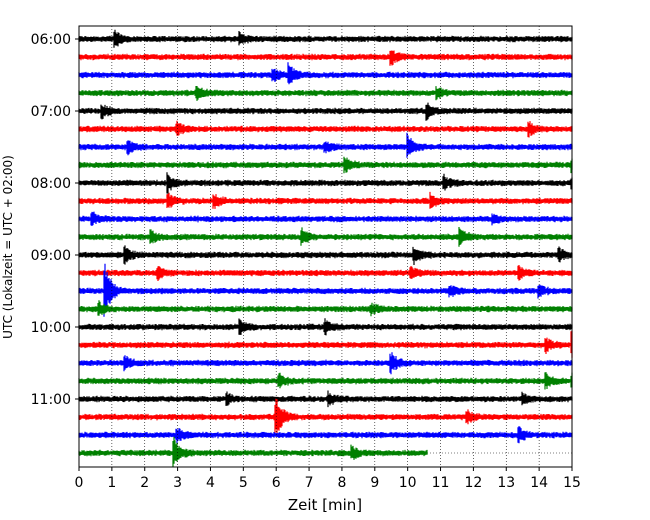 This screenshot has width=650, height=520. Describe the element at coordinates (243, 483) in the screenshot. I see `x-tick-label: 5` at that location.